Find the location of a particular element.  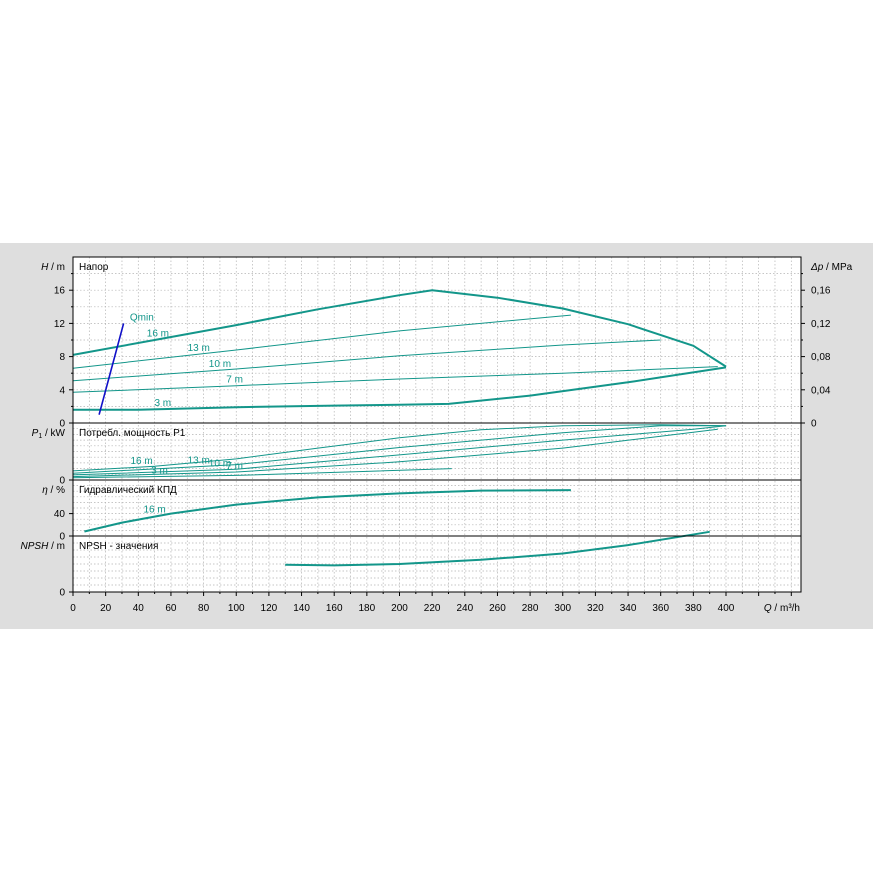

y-tick-label: 12 is located at coordinates (60, 324).